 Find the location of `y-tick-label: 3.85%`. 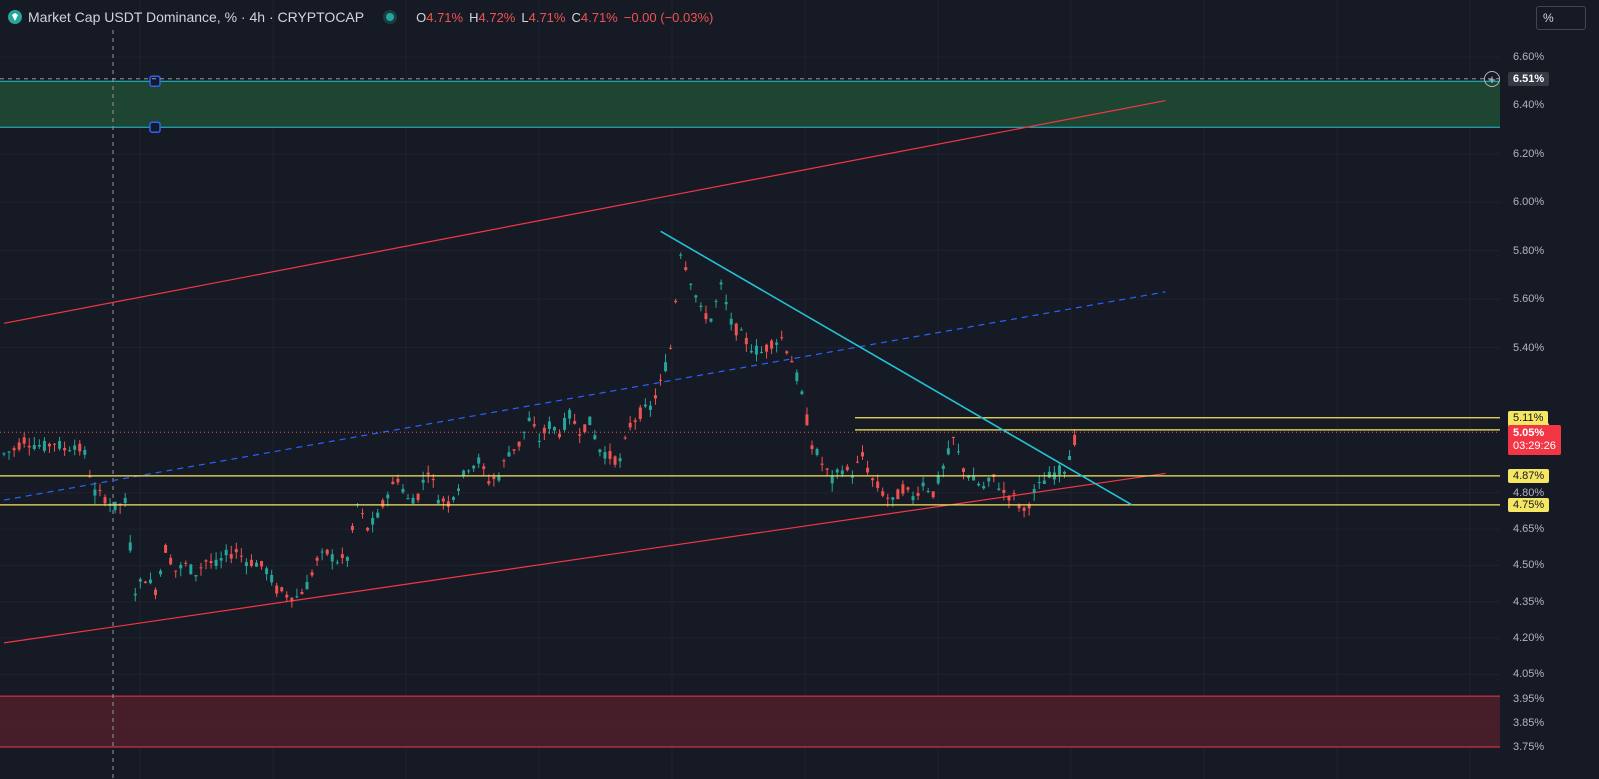

y-tick-label: 3.85% is located at coordinates (1529, 722).